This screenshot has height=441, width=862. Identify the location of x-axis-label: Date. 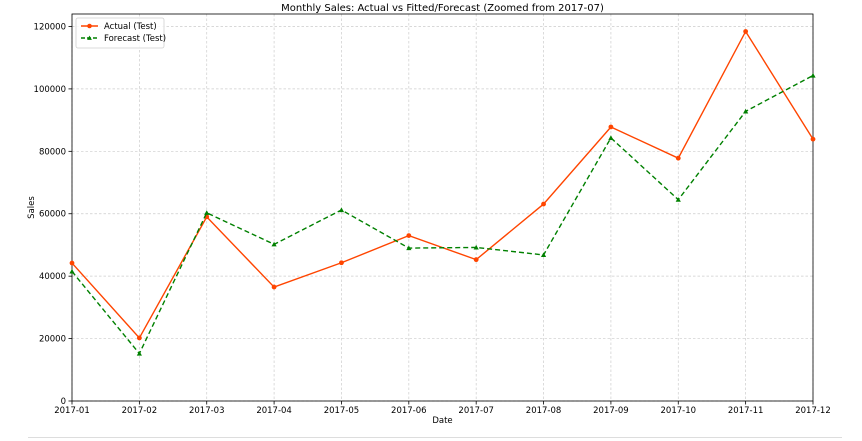
(442, 421).